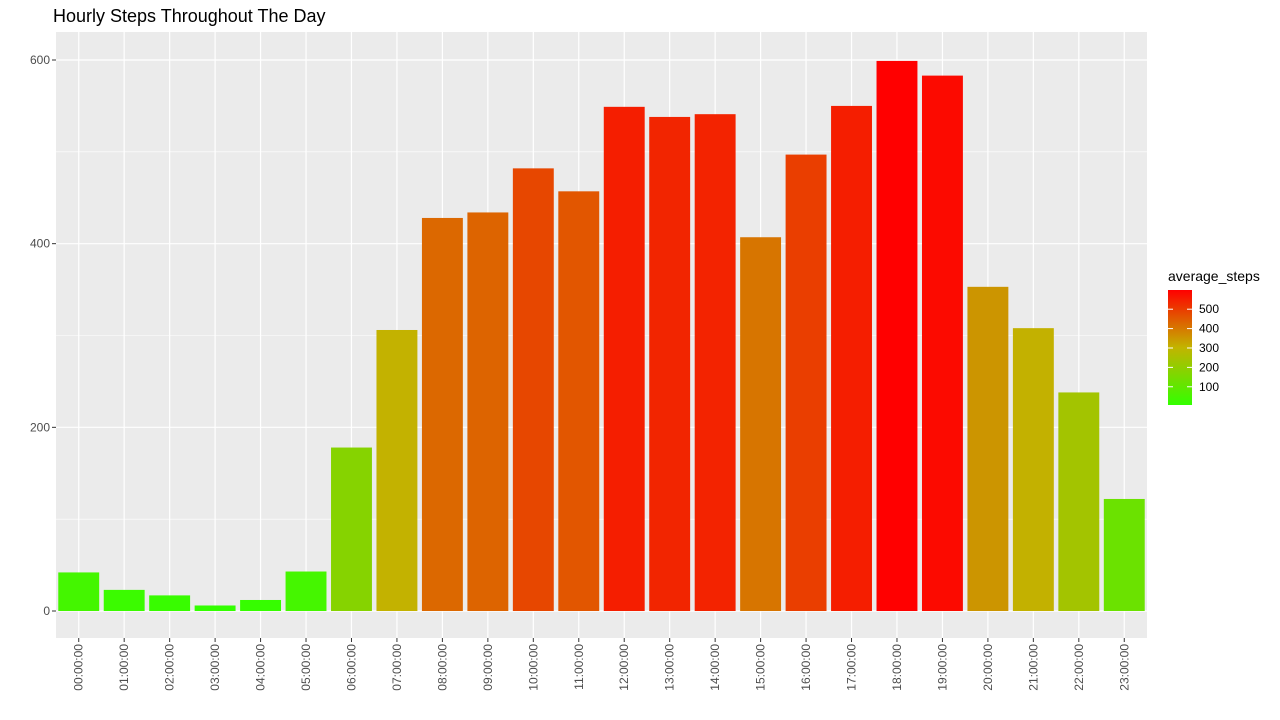 The image size is (1280, 720). Describe the element at coordinates (40, 427) in the screenshot. I see `y-tick-label: 200` at that location.